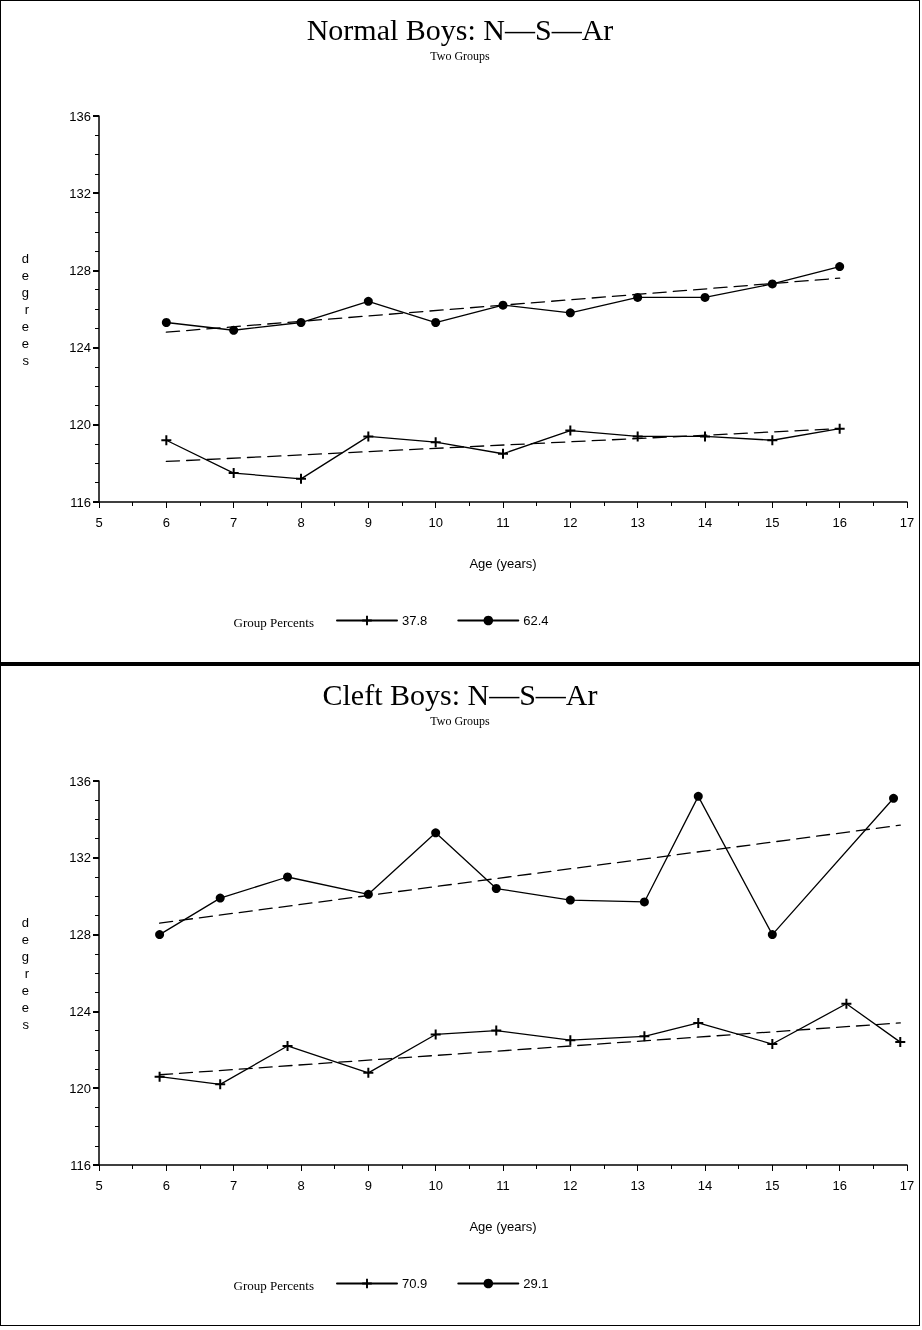 Image resolution: width=922 pixels, height=1330 pixels. I want to click on legend-label: 70.9, so click(415, 1283).